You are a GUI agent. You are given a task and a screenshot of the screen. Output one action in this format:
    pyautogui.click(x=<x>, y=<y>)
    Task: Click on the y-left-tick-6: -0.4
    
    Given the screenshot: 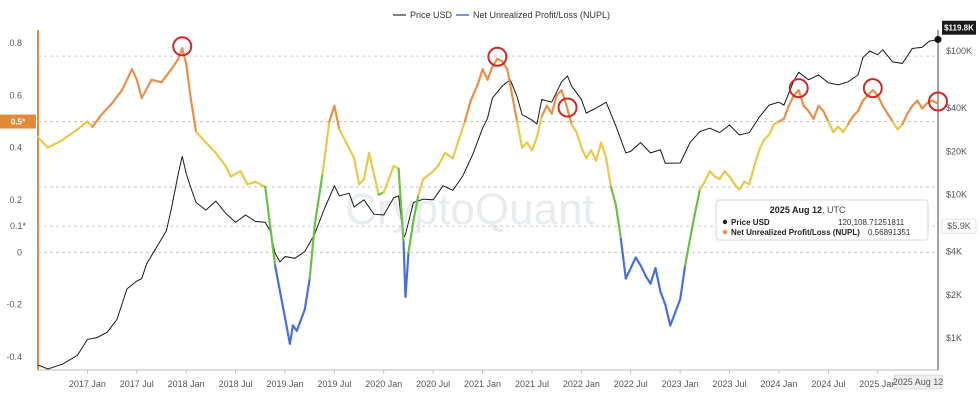 What is the action you would take?
    pyautogui.click(x=14, y=357)
    